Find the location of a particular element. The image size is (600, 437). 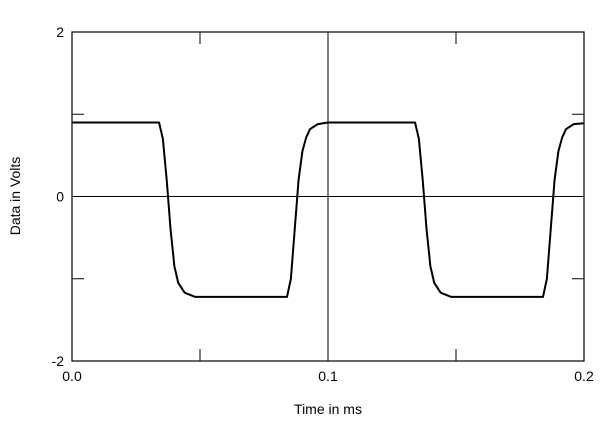

y-axis-label: Data in Volts is located at coordinates (15, 196).